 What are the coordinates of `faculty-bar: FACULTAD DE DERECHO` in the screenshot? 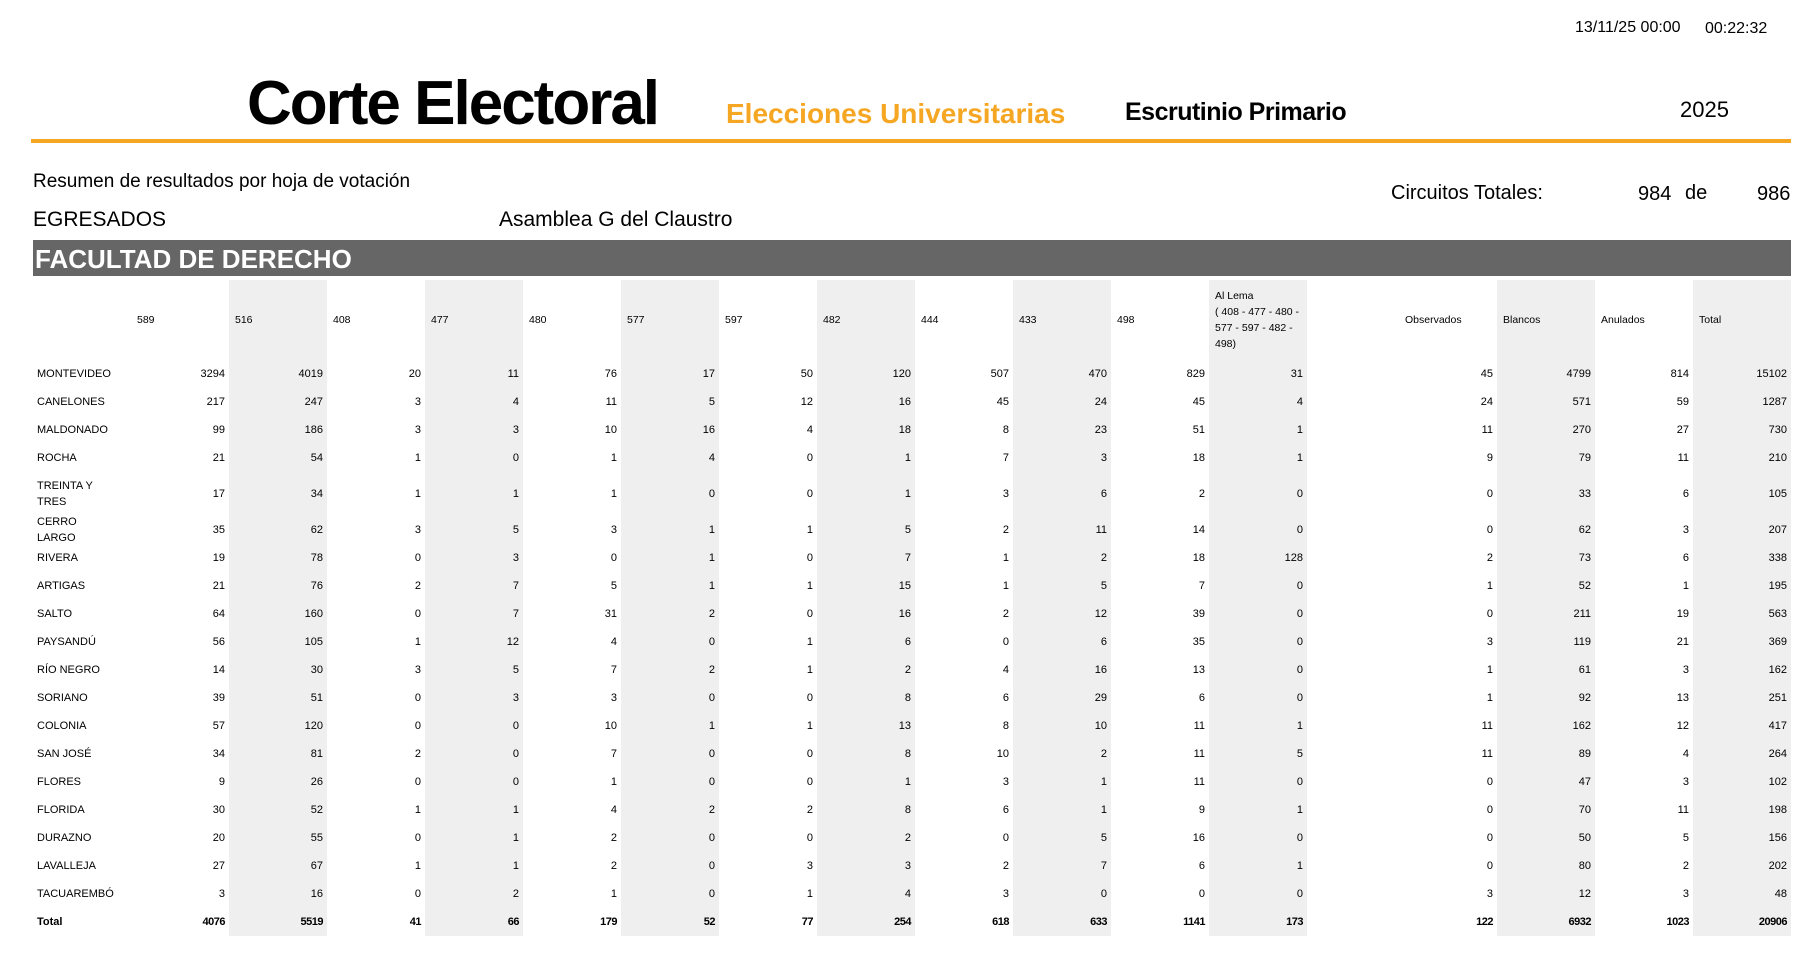 It's located at (912, 258).